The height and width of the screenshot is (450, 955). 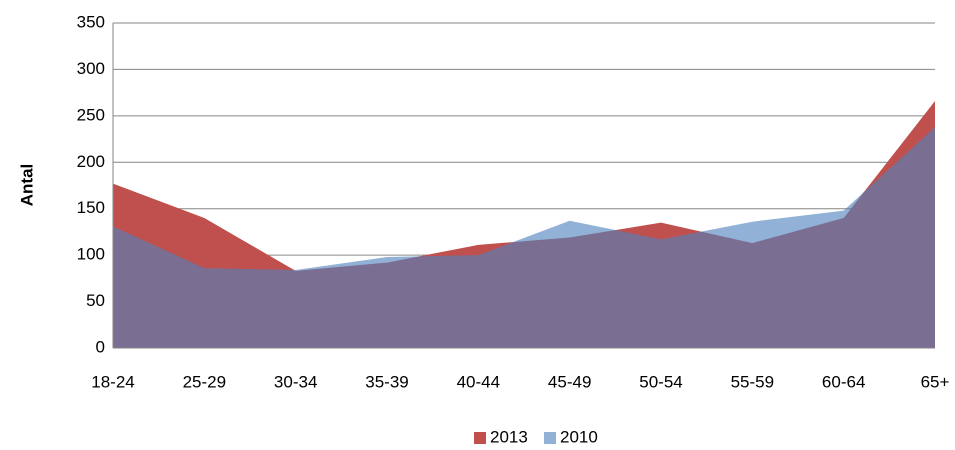 What do you see at coordinates (95, 300) in the screenshot?
I see `y-tick-label: 50` at bounding box center [95, 300].